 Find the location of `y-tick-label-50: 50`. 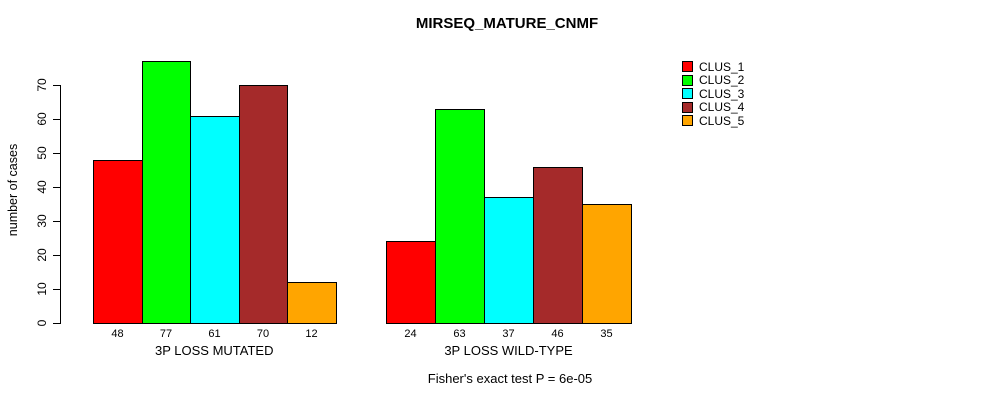

y-tick-label-50: 50 is located at coordinates (42, 153).